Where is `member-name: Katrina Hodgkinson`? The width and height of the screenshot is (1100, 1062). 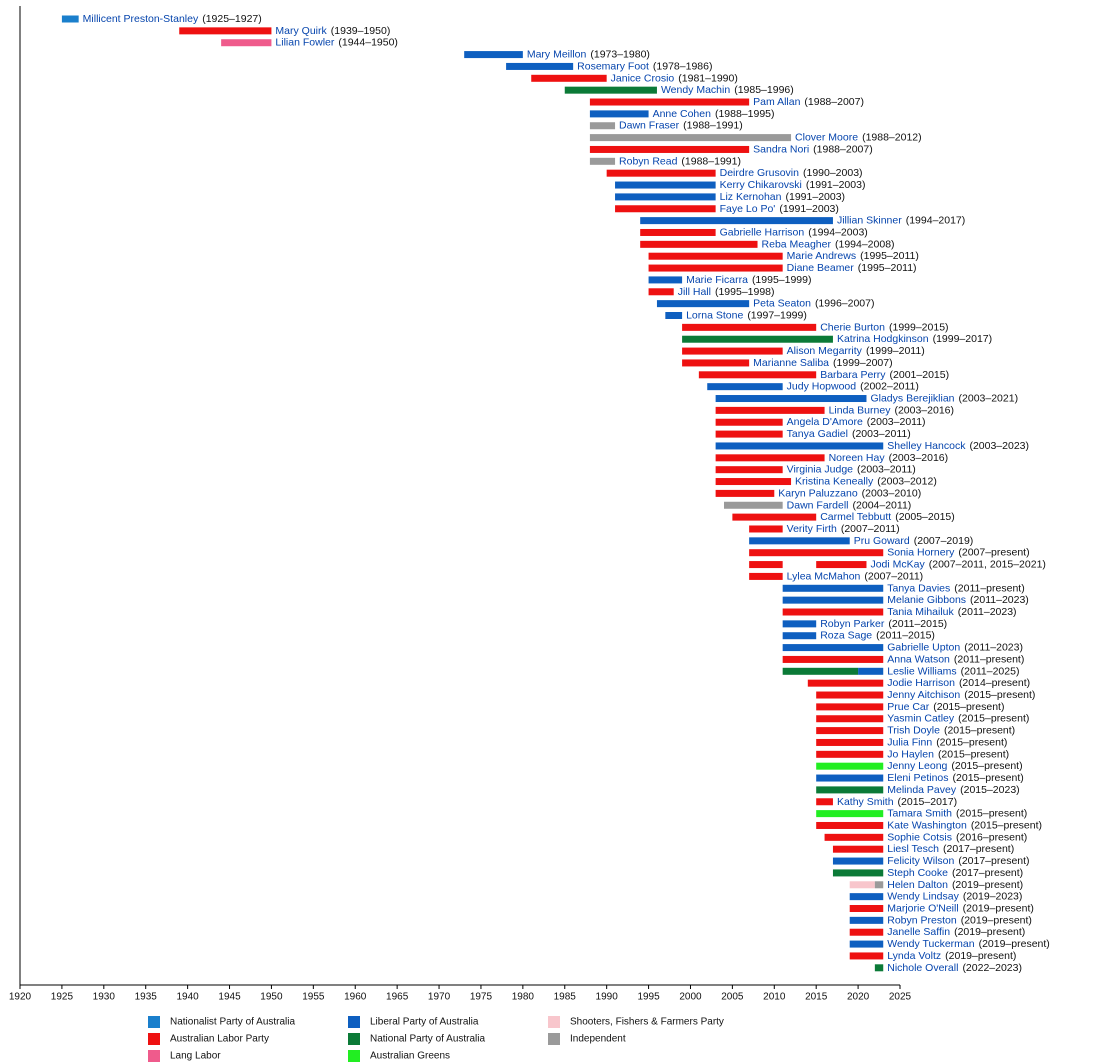
member-name: Katrina Hodgkinson is located at coordinates (883, 339).